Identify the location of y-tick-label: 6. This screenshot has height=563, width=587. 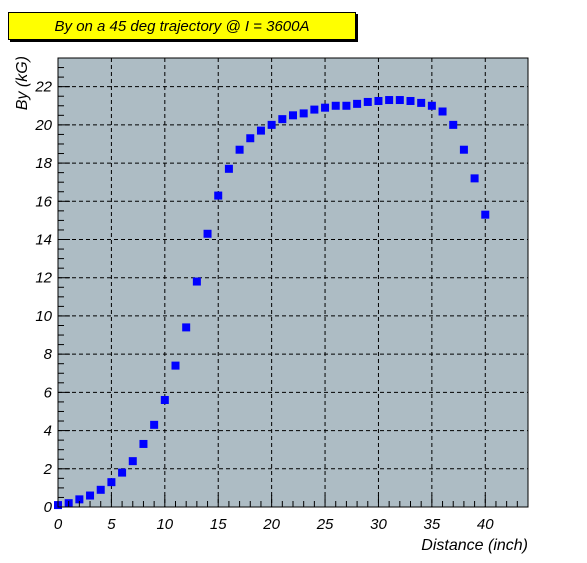
(48, 392).